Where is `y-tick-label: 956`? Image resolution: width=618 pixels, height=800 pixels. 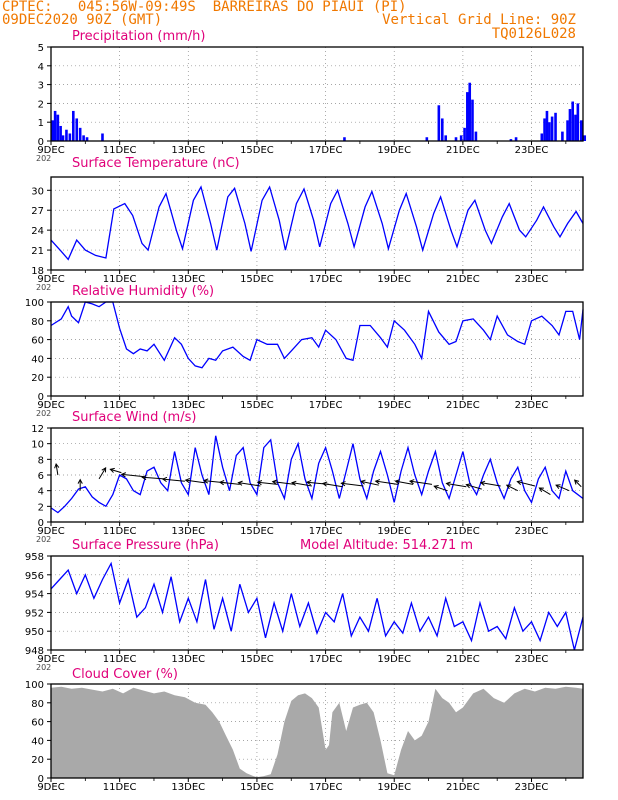 y-tick-label: 956 is located at coordinates (34, 576).